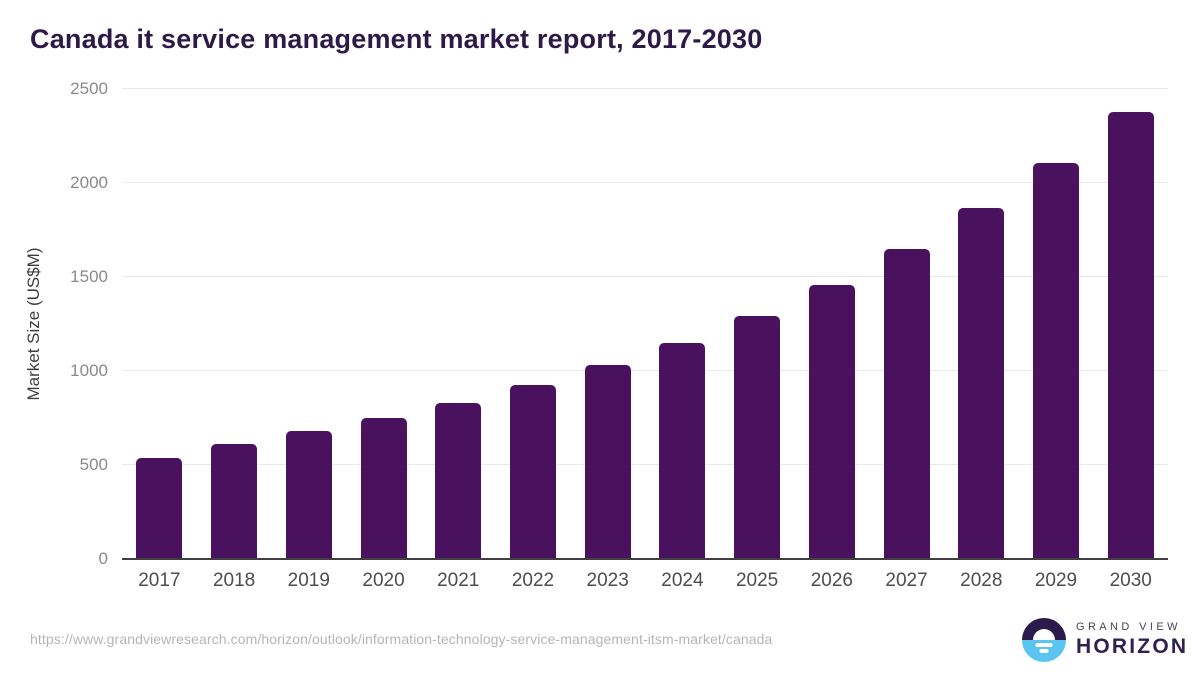 The width and height of the screenshot is (1200, 675). What do you see at coordinates (308, 495) in the screenshot?
I see `bar-2019` at bounding box center [308, 495].